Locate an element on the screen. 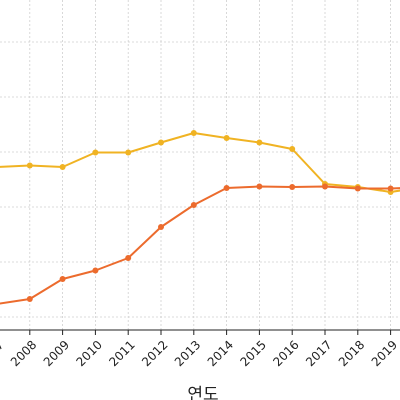 This screenshot has height=400, width=400. x-tick-label: 2014 is located at coordinates (220, 353).